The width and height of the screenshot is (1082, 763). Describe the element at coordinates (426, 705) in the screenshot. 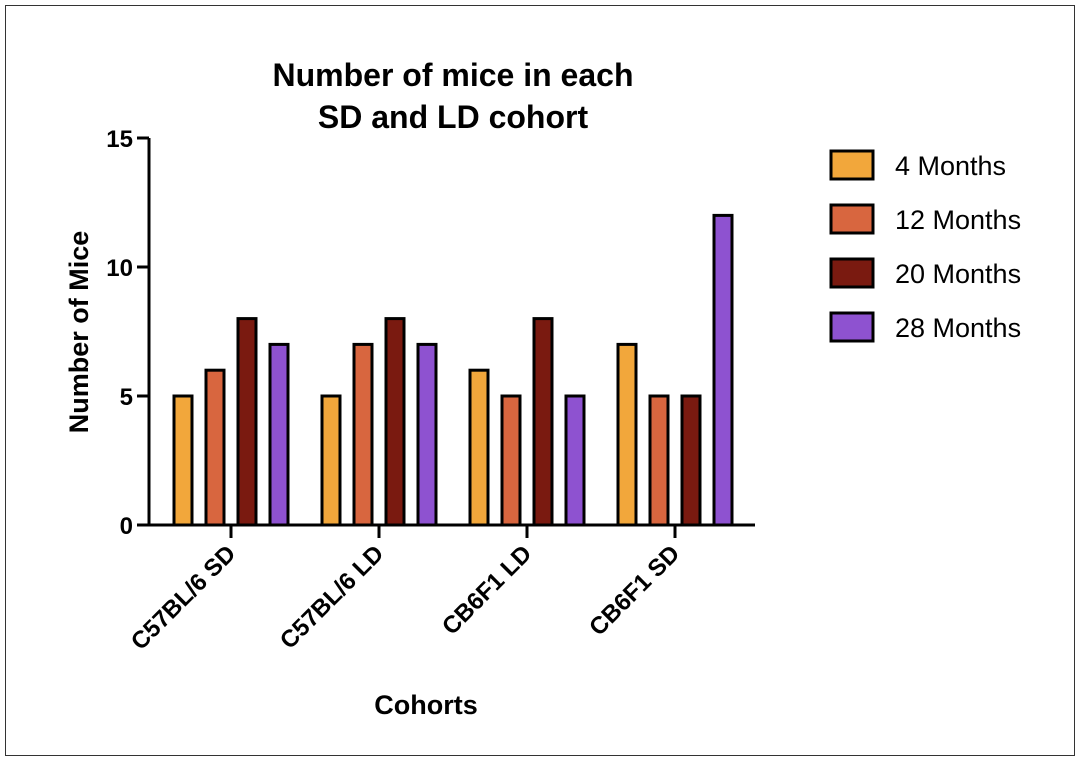

I see `x-axis-label: Cohorts` at that location.